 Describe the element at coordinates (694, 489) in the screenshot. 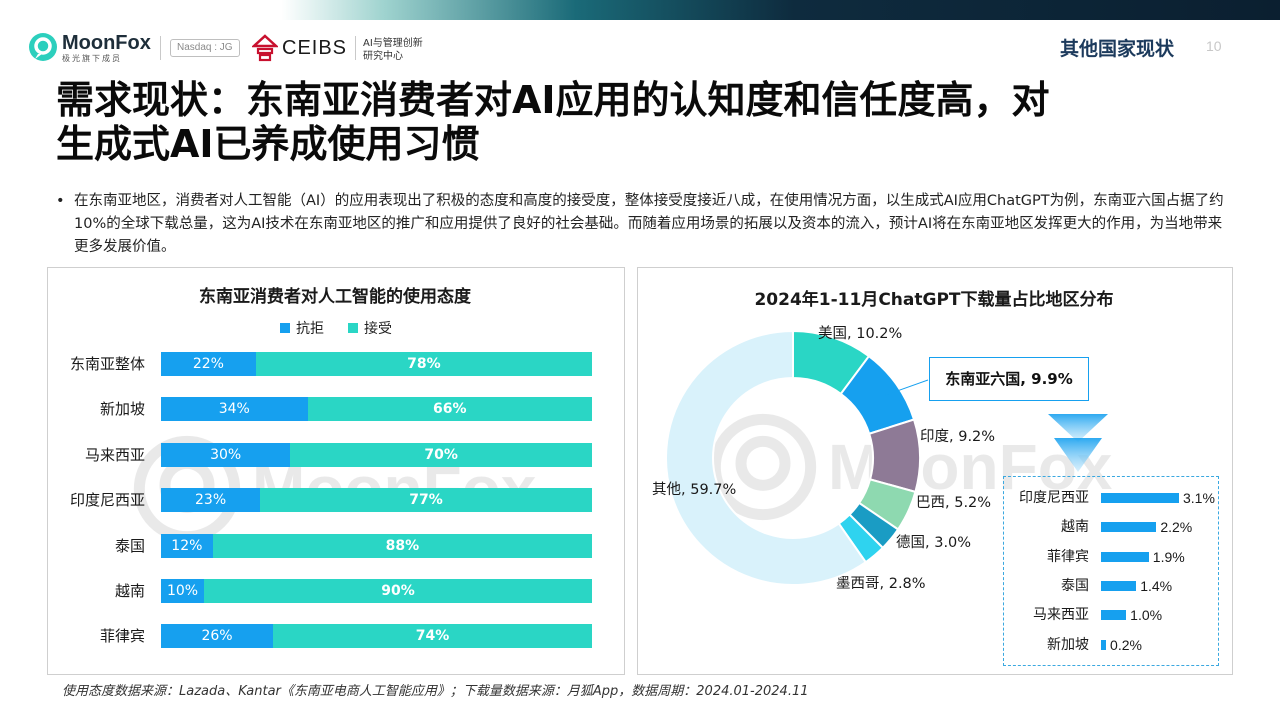

I see `donut-slice-label: 其他, 59.7%` at that location.